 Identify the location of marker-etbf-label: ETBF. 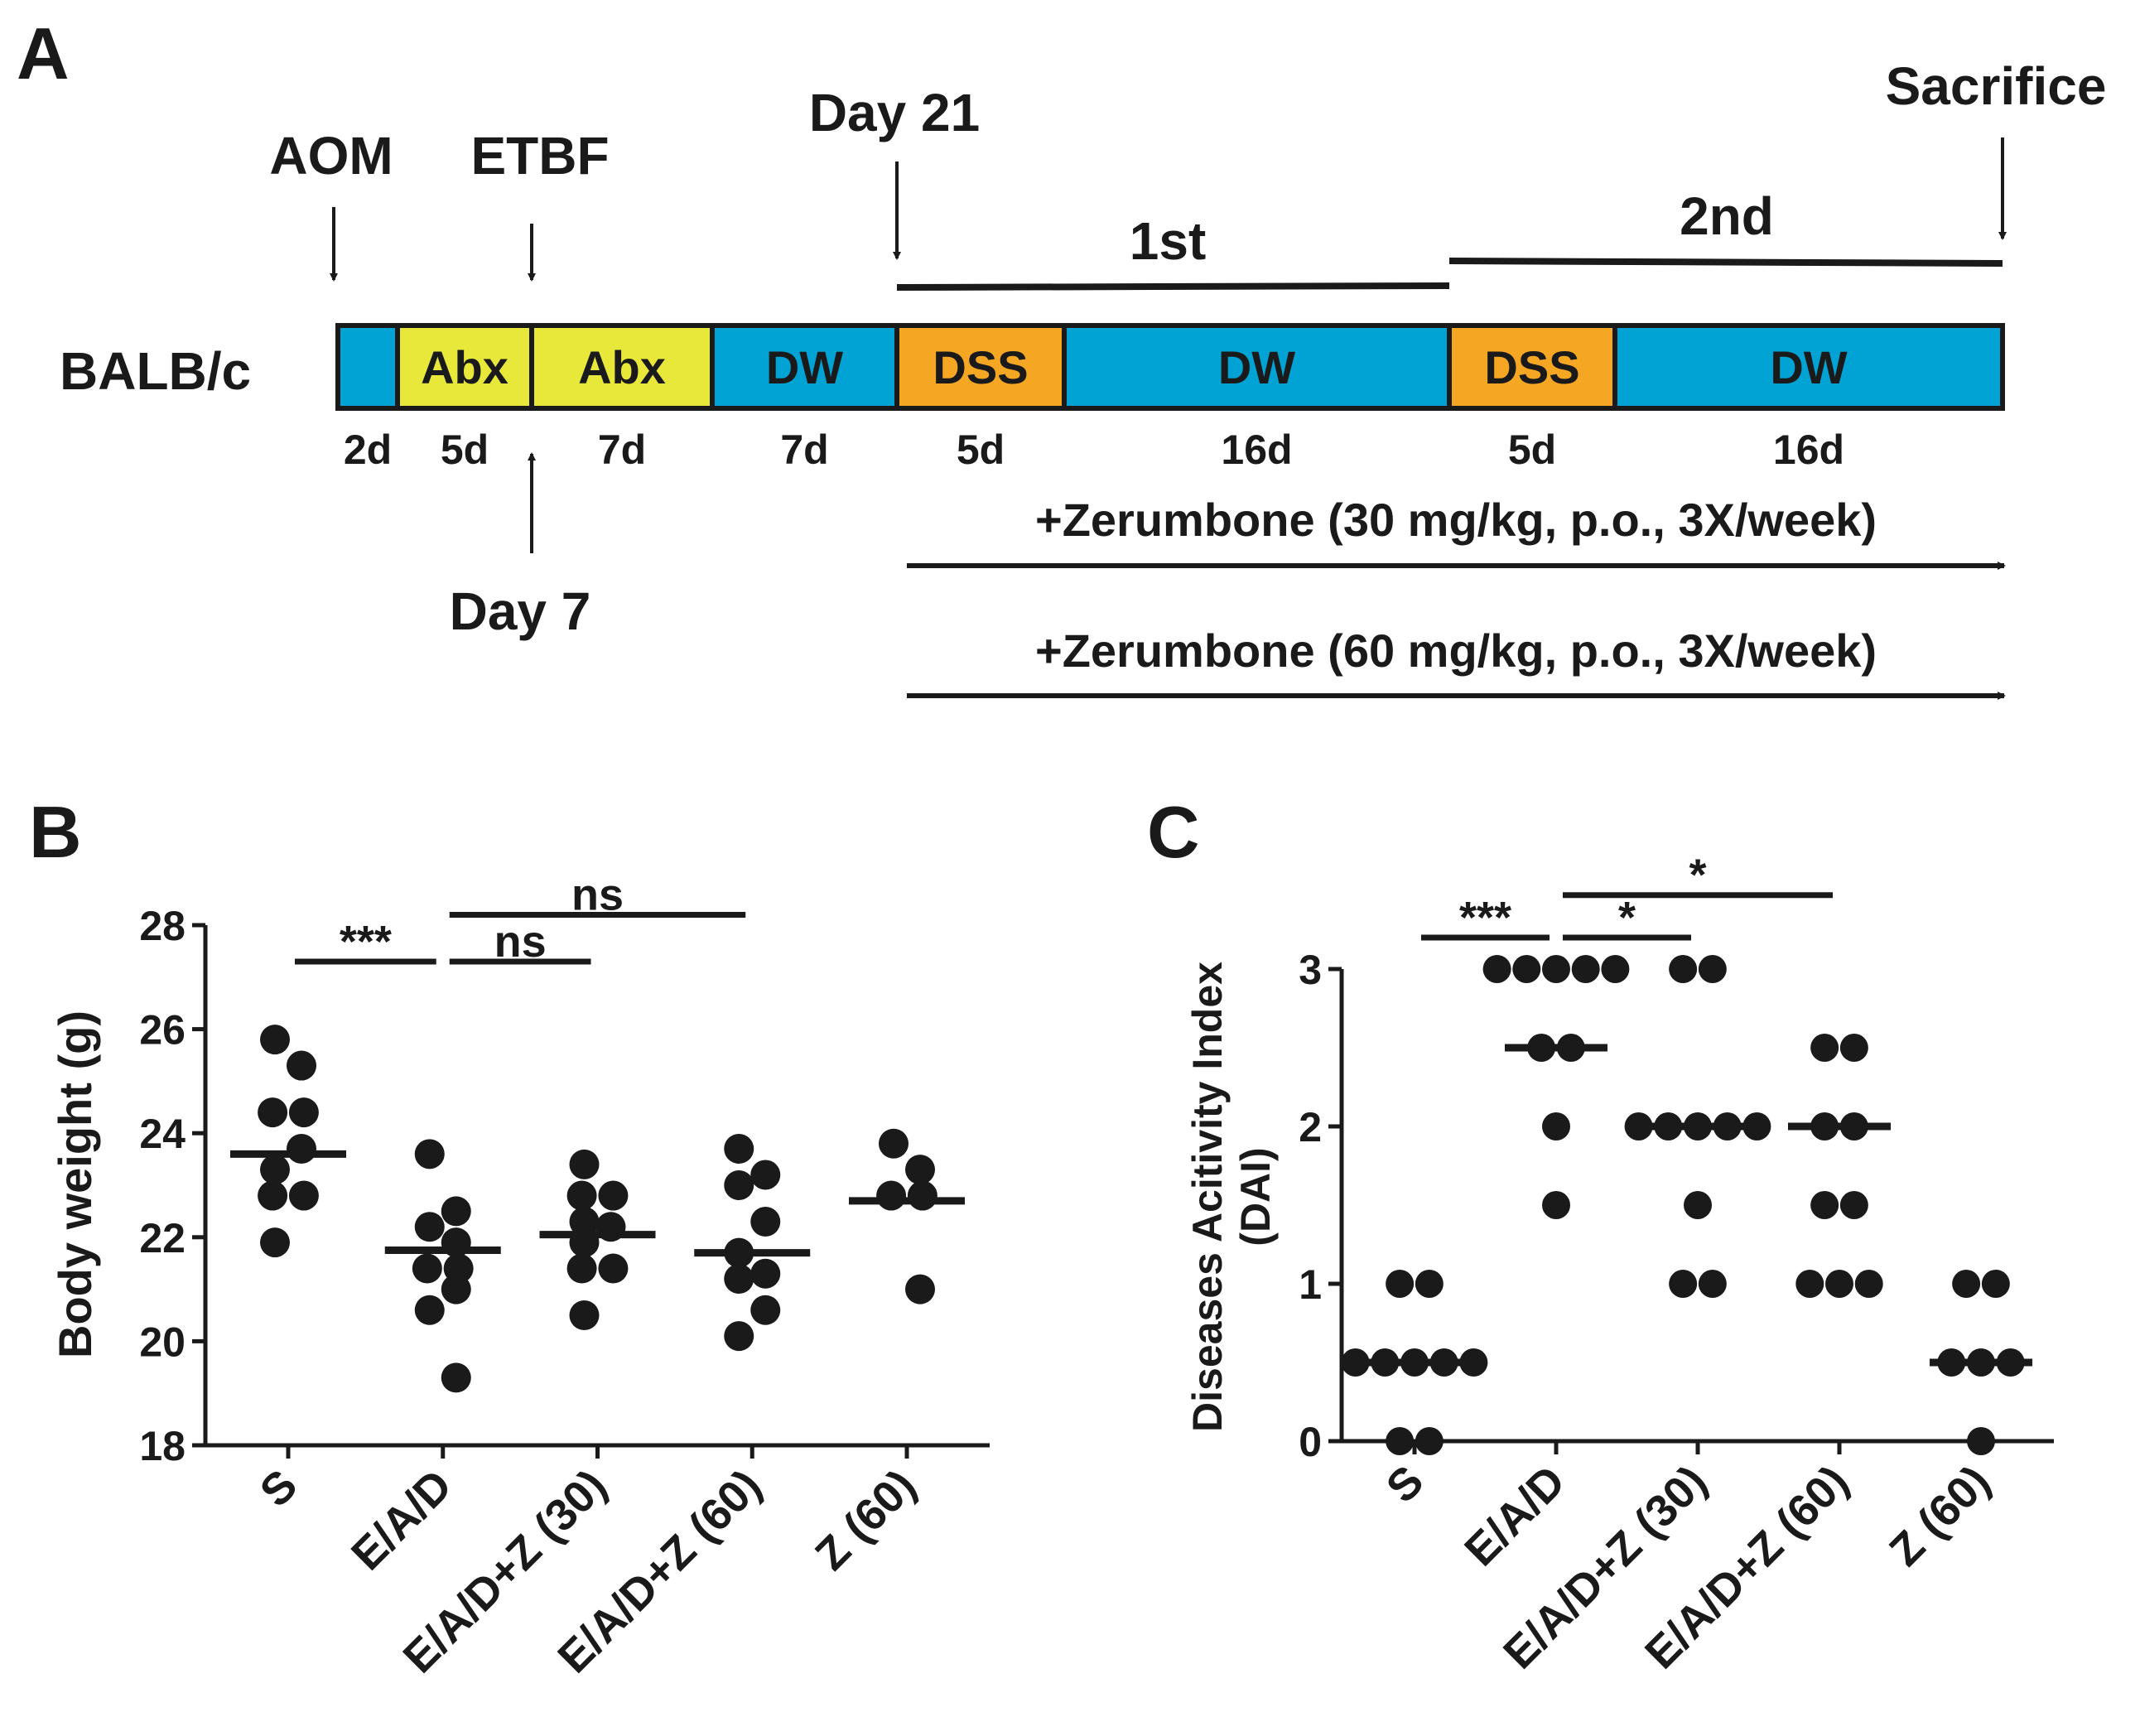
(539, 156).